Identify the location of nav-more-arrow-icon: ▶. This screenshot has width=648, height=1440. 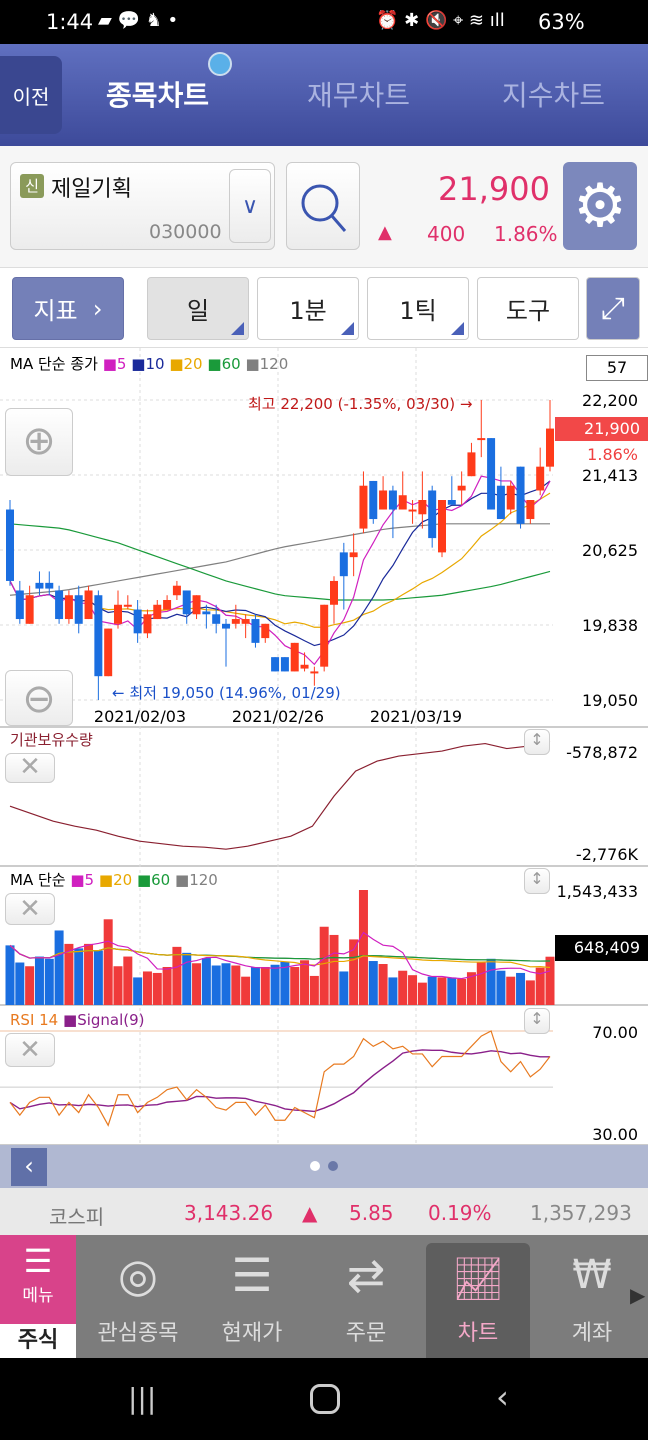
(638, 1295).